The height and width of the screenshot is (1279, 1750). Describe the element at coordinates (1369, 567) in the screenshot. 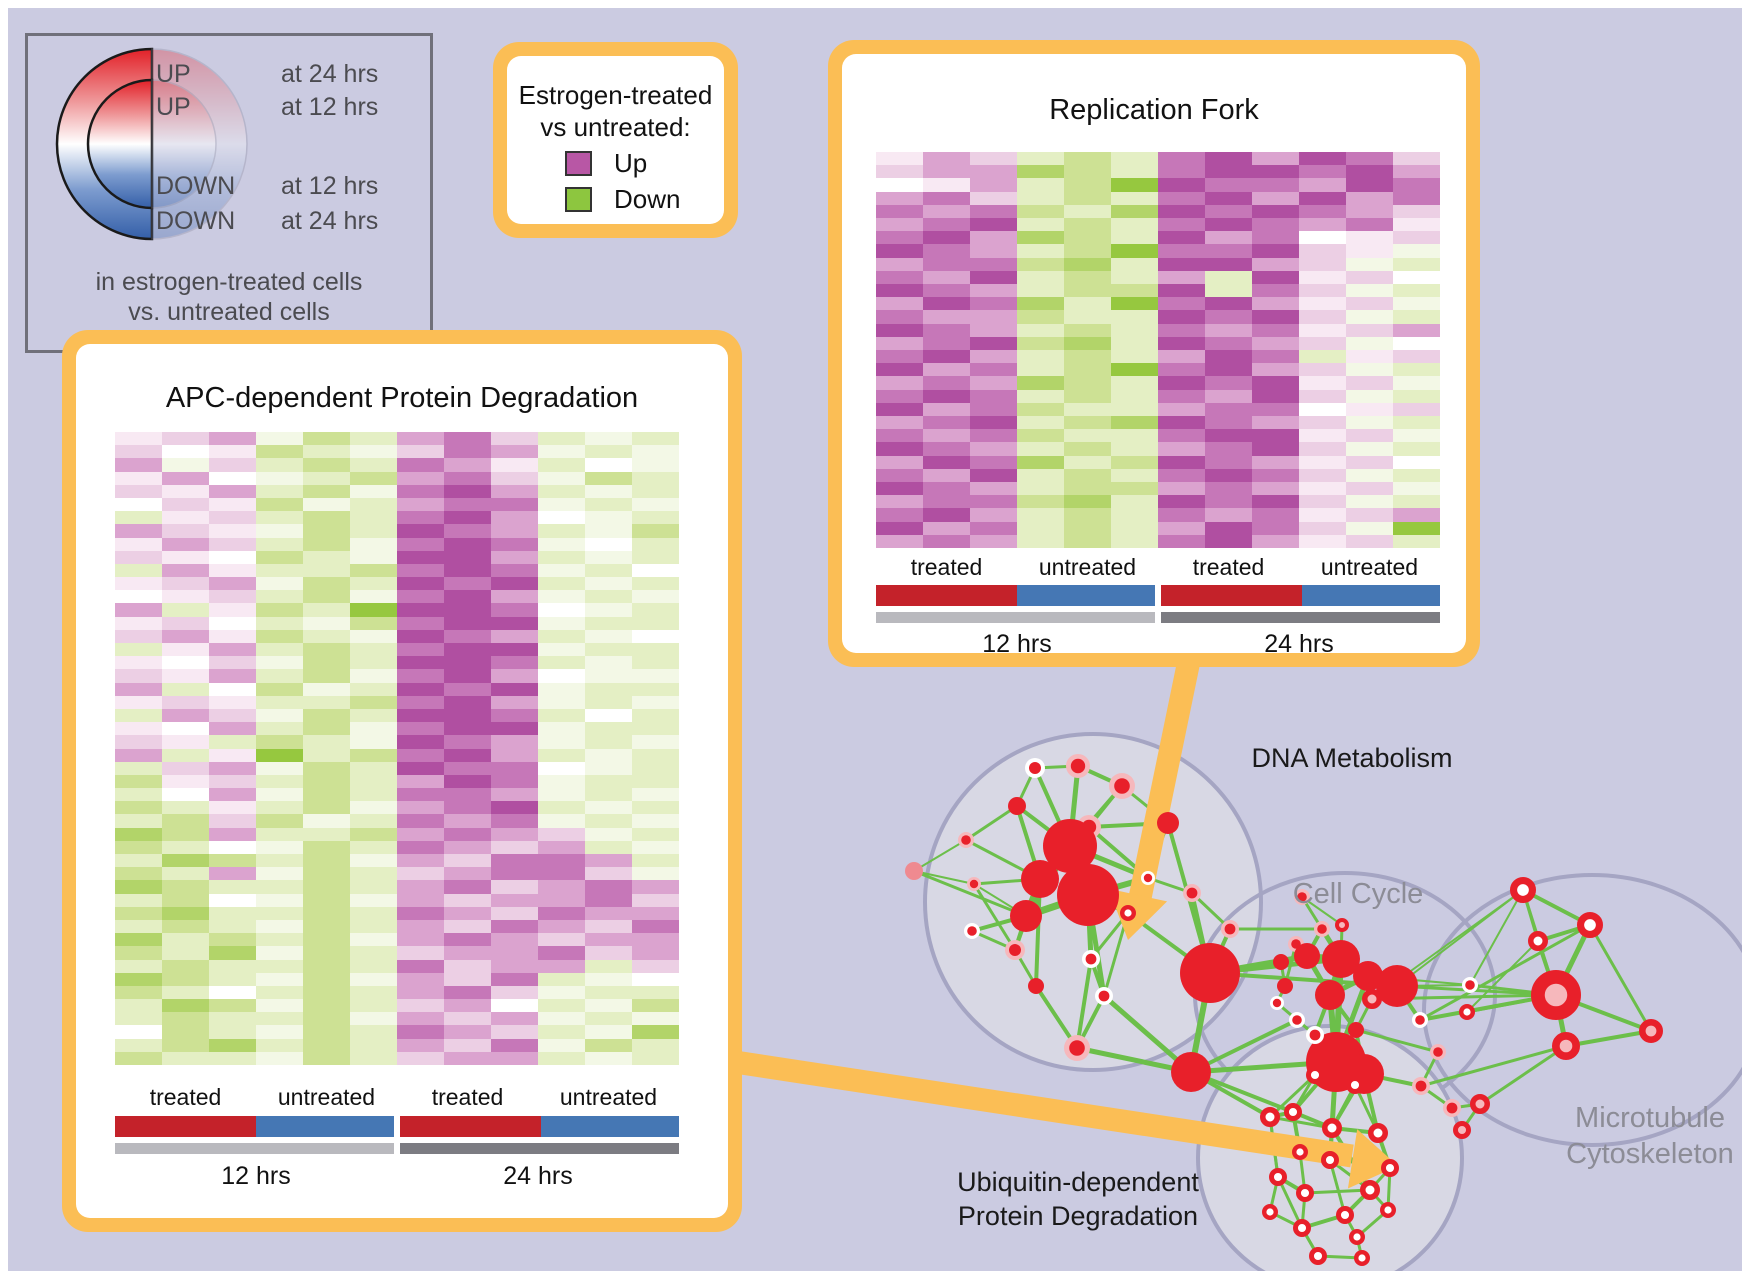

I see `rf-col-label-untreated-24: untreated` at that location.